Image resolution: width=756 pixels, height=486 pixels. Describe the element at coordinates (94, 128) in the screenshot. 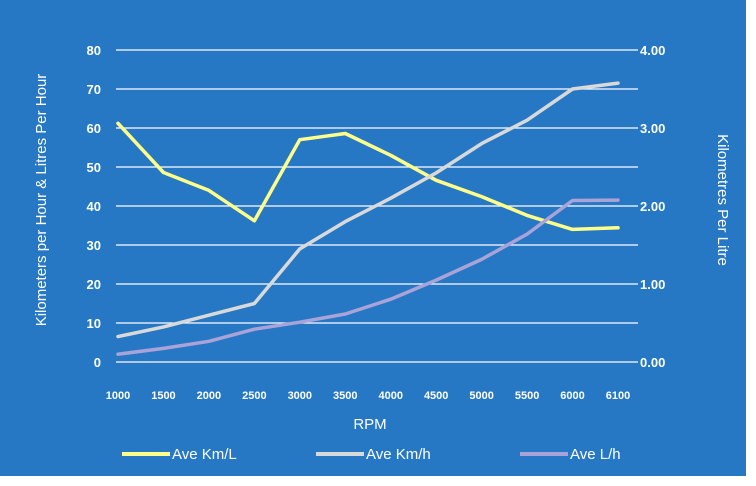

I see `left-tick-label: 60` at that location.